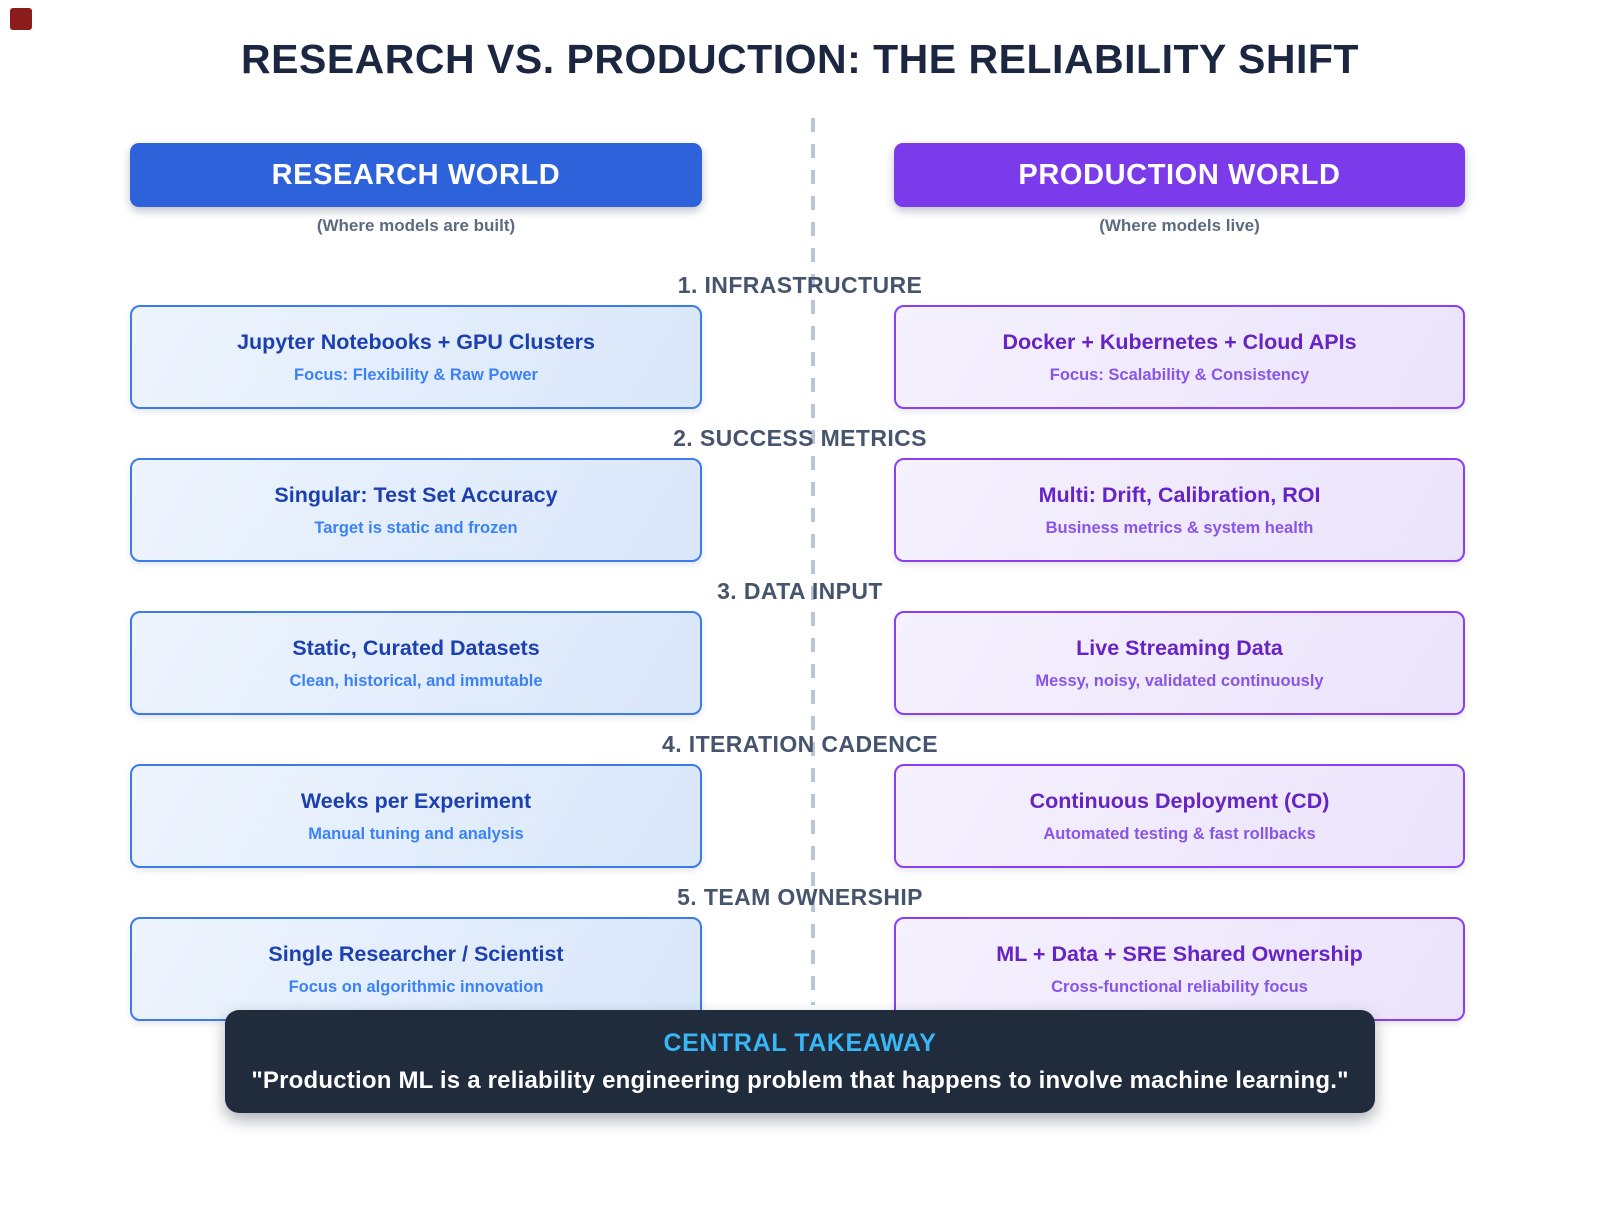  Describe the element at coordinates (416, 341) in the screenshot. I see `box-title: Jupyter Notebooks + GPU Clusters` at that location.